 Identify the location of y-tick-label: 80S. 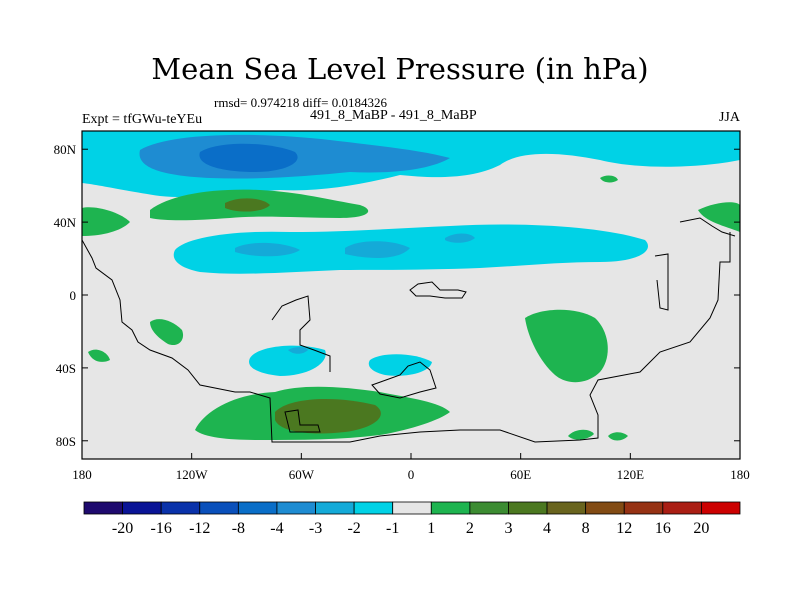
(66, 441).